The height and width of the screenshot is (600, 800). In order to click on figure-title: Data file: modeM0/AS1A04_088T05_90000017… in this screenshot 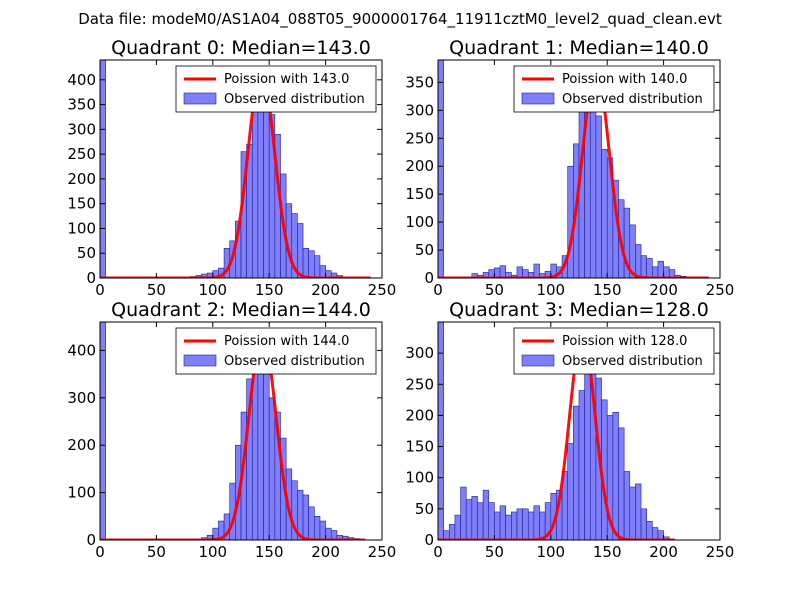, I will do `click(400, 19)`.